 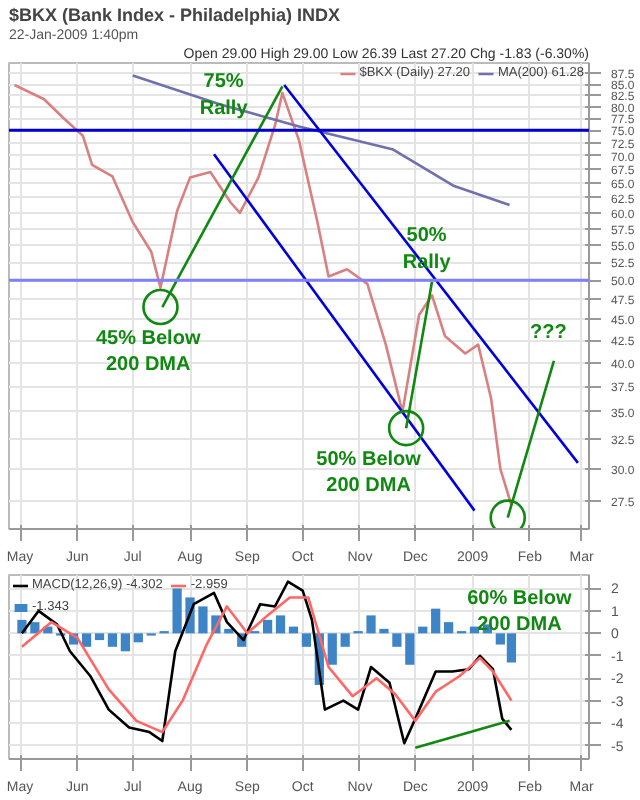 I want to click on annotation: 45% Below 200 DMA, so click(x=148, y=352).